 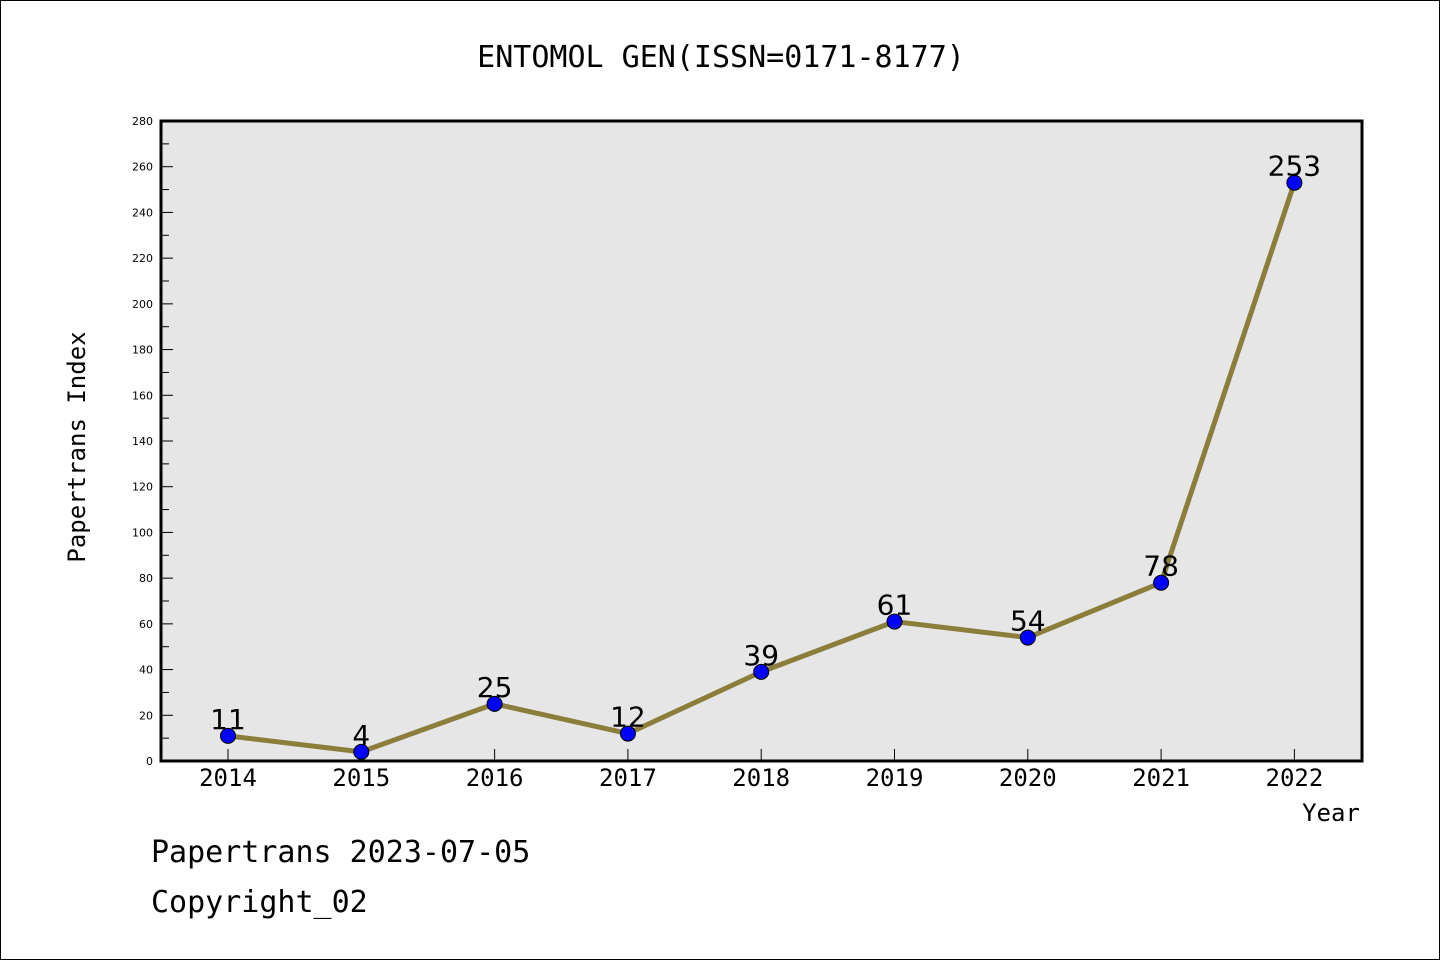 What do you see at coordinates (146, 715) in the screenshot?
I see `y-tick-label: 20` at bounding box center [146, 715].